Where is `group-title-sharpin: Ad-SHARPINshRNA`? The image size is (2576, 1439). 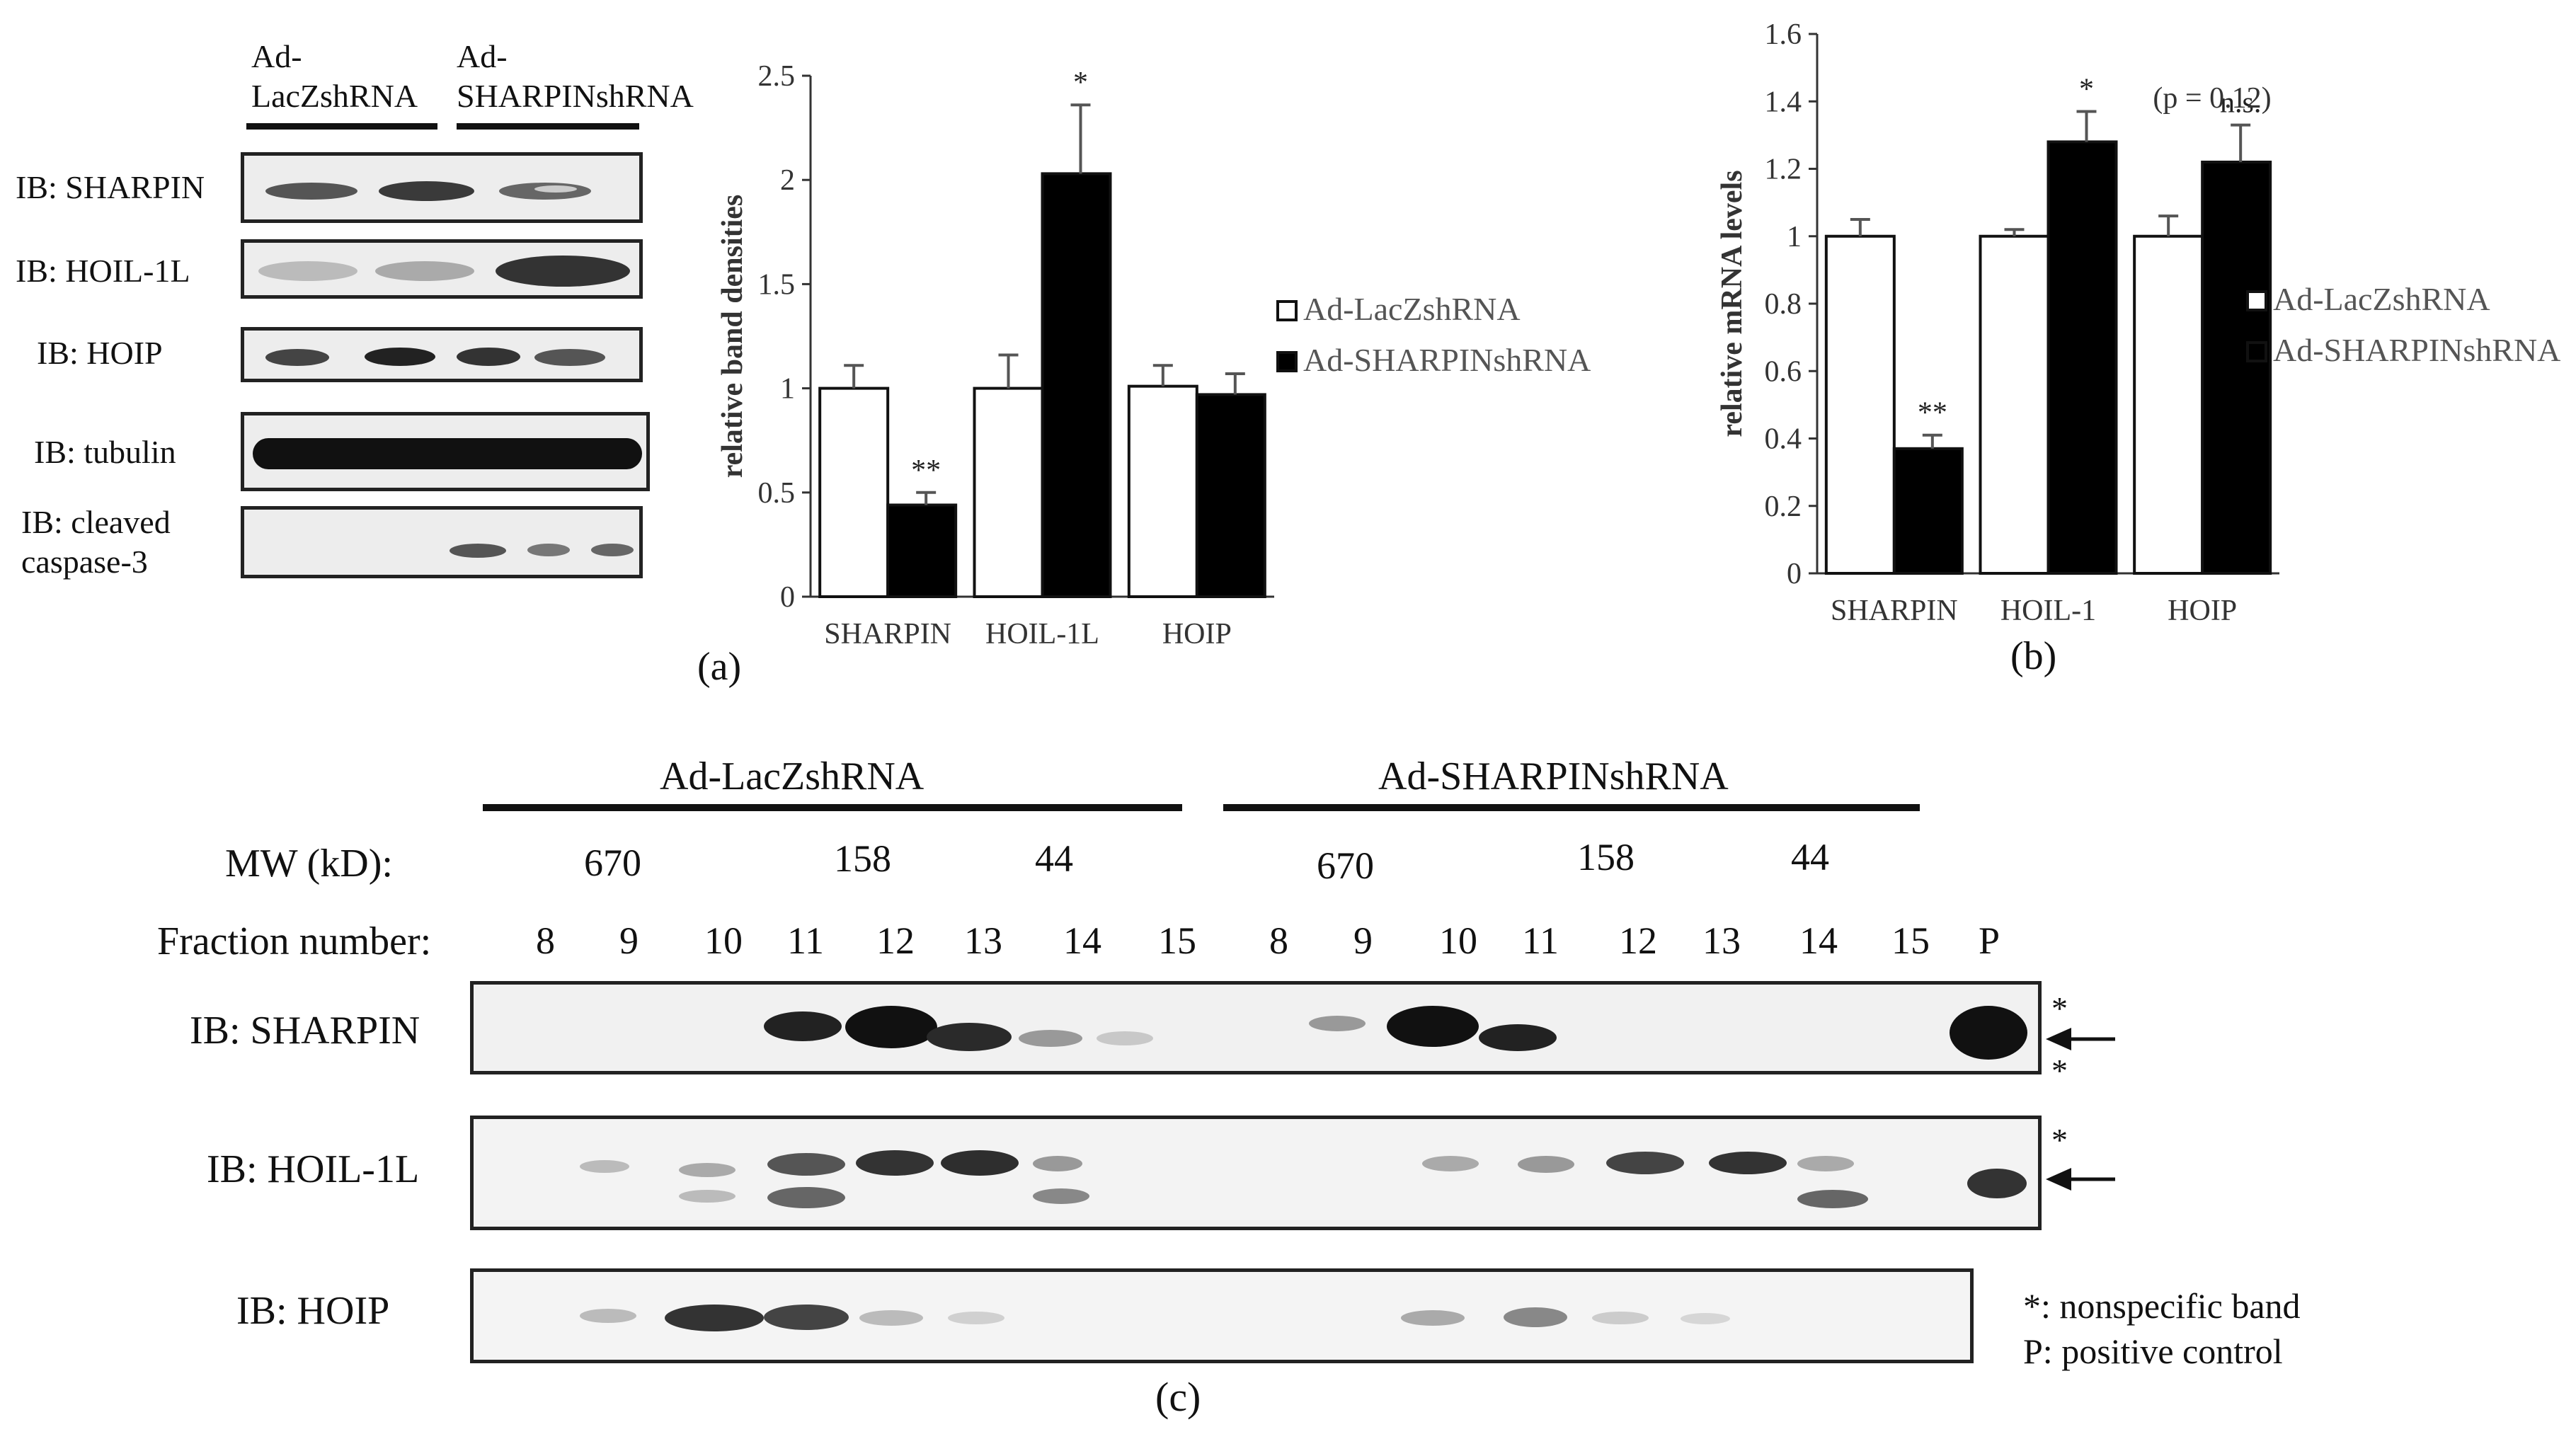
group-title-sharpin: Ad-SHARPINshRNA is located at coordinates (1553, 776).